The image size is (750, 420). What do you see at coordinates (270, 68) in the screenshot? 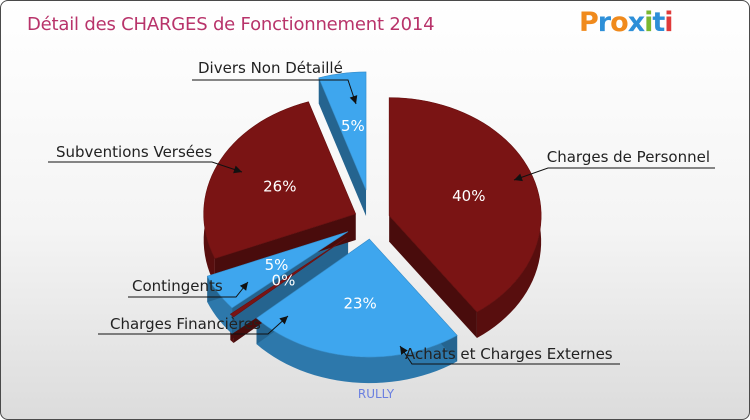
I see `slice-category-label: Divers Non Détaillé` at bounding box center [270, 68].